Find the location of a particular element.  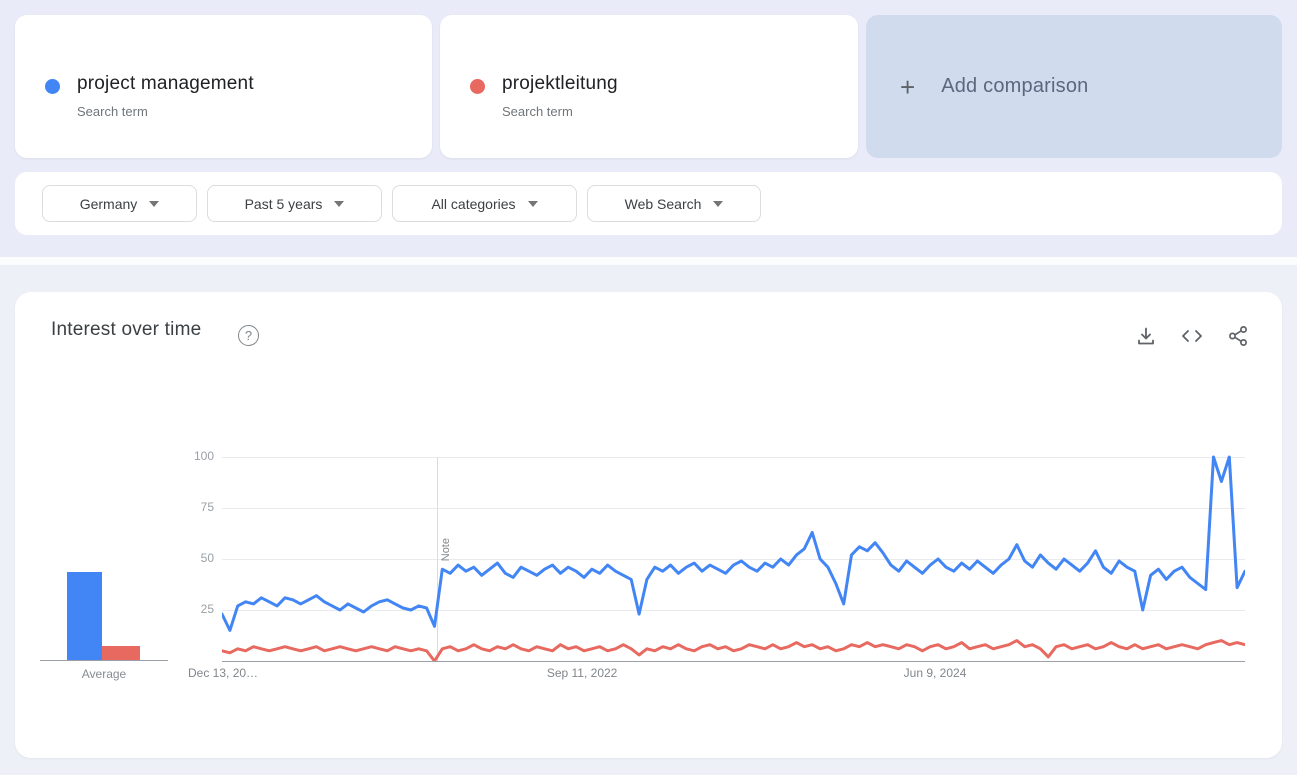

help-icon: ? is located at coordinates (248, 335).